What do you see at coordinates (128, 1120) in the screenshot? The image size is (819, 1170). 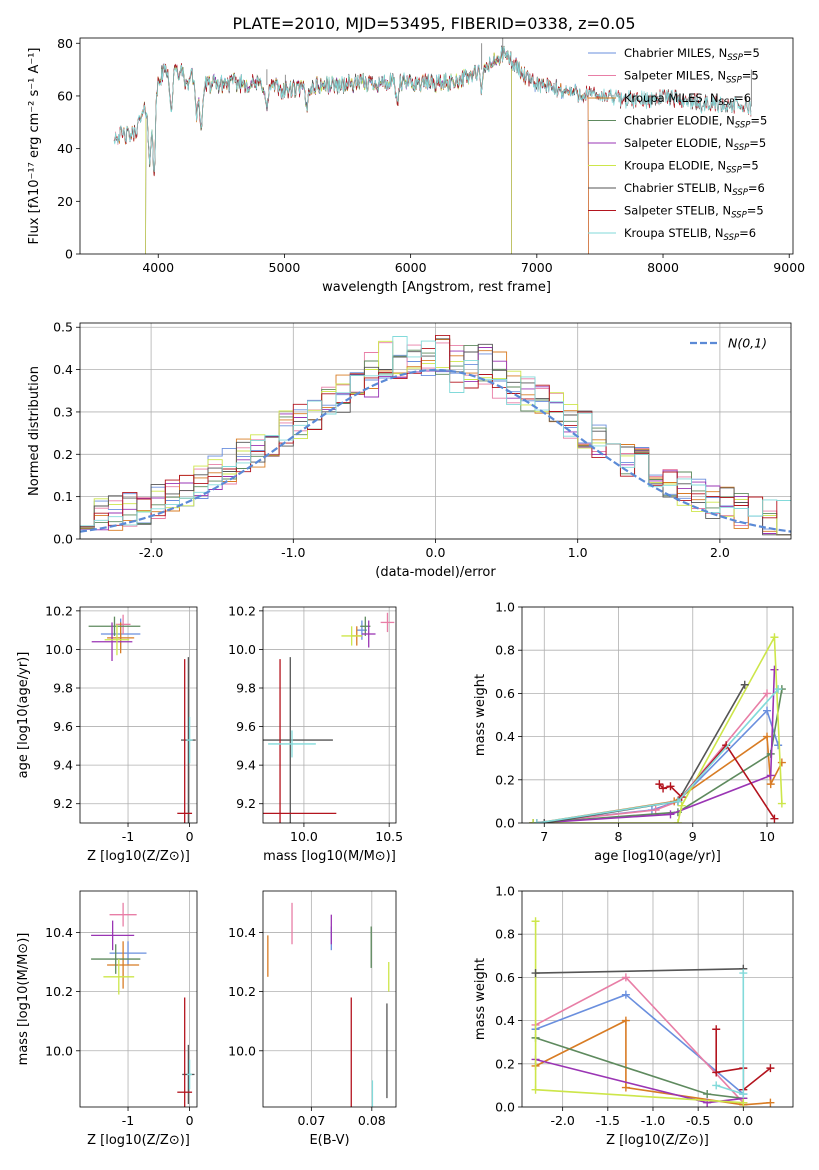 I see `x-tick-label: -1` at bounding box center [128, 1120].